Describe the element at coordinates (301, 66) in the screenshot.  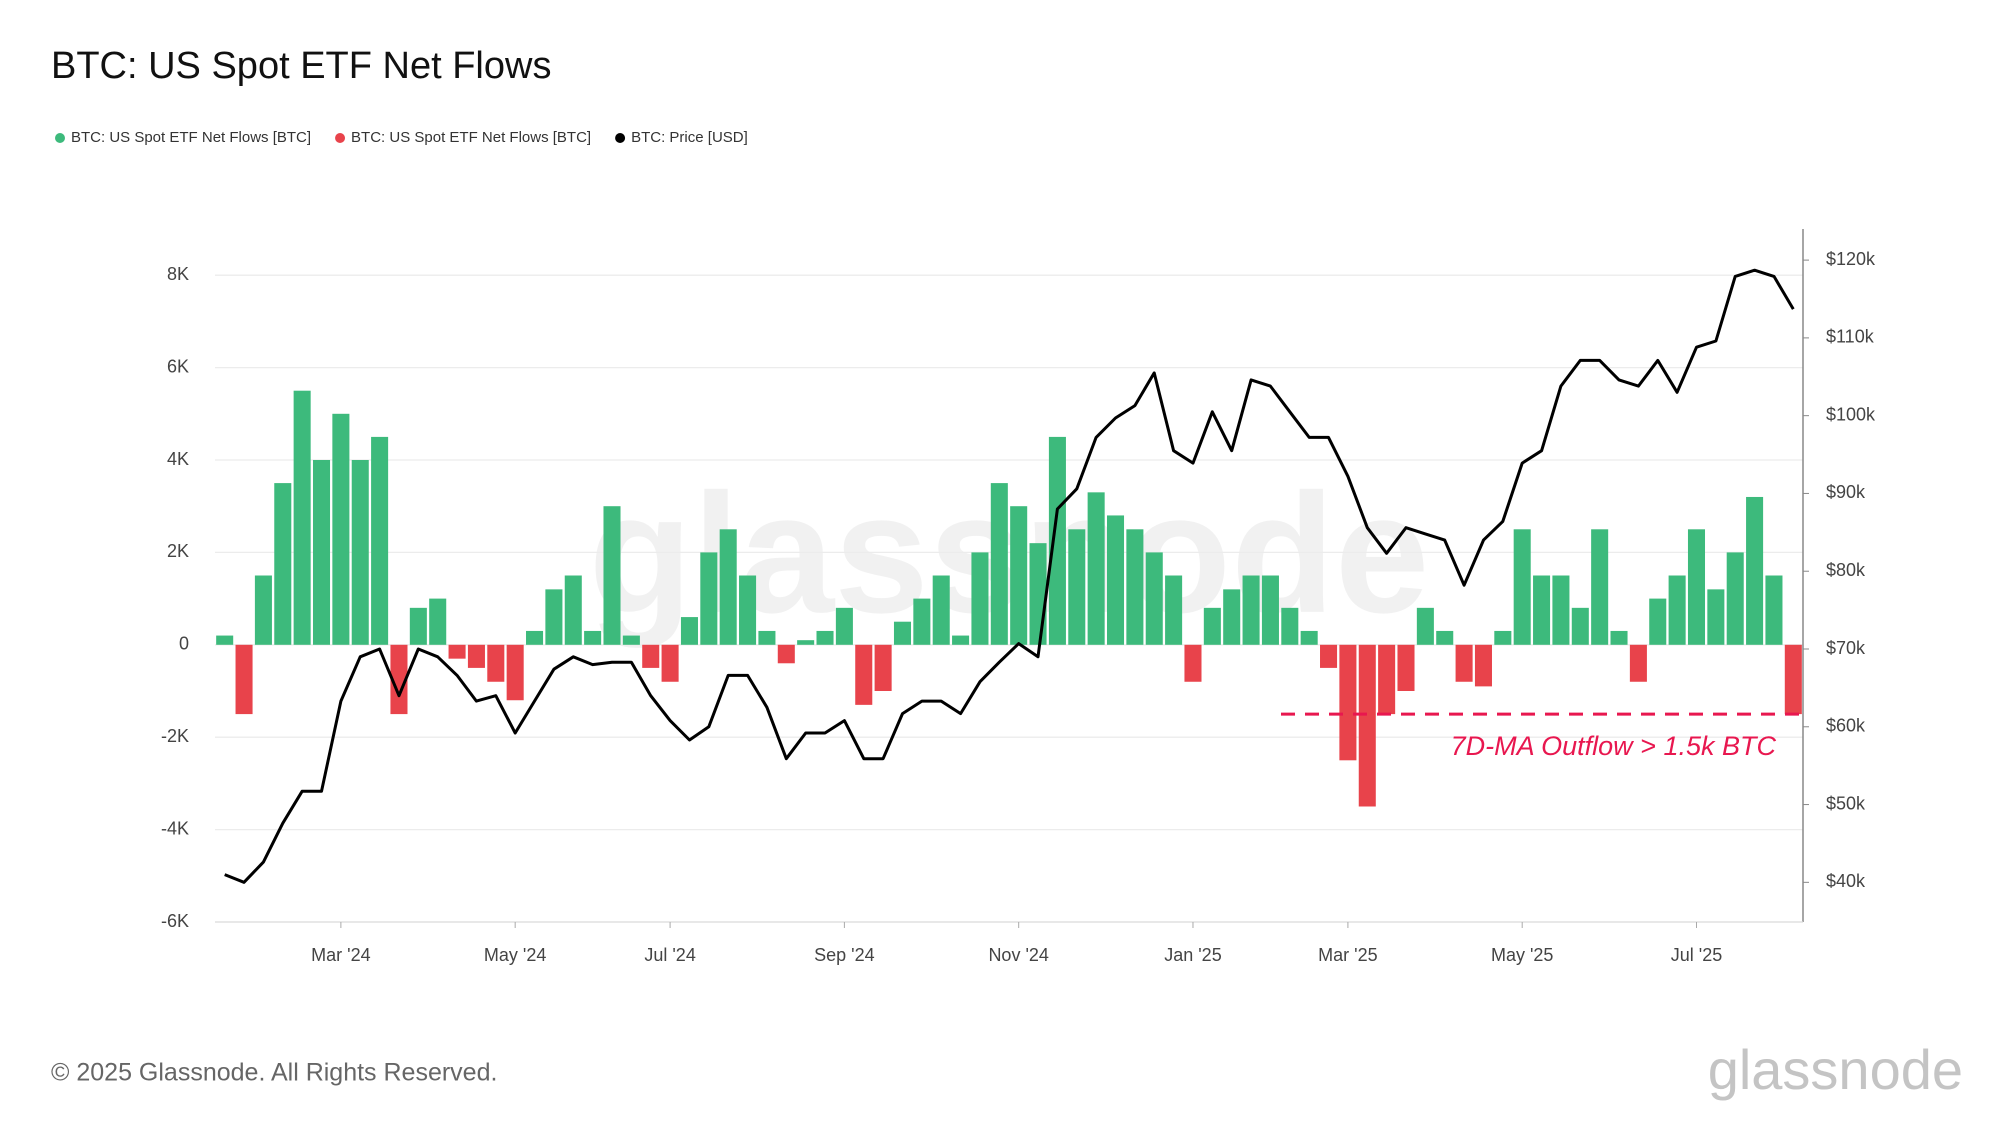
I see `chart-title: BTC: US Spot ETF Net Flows` at that location.